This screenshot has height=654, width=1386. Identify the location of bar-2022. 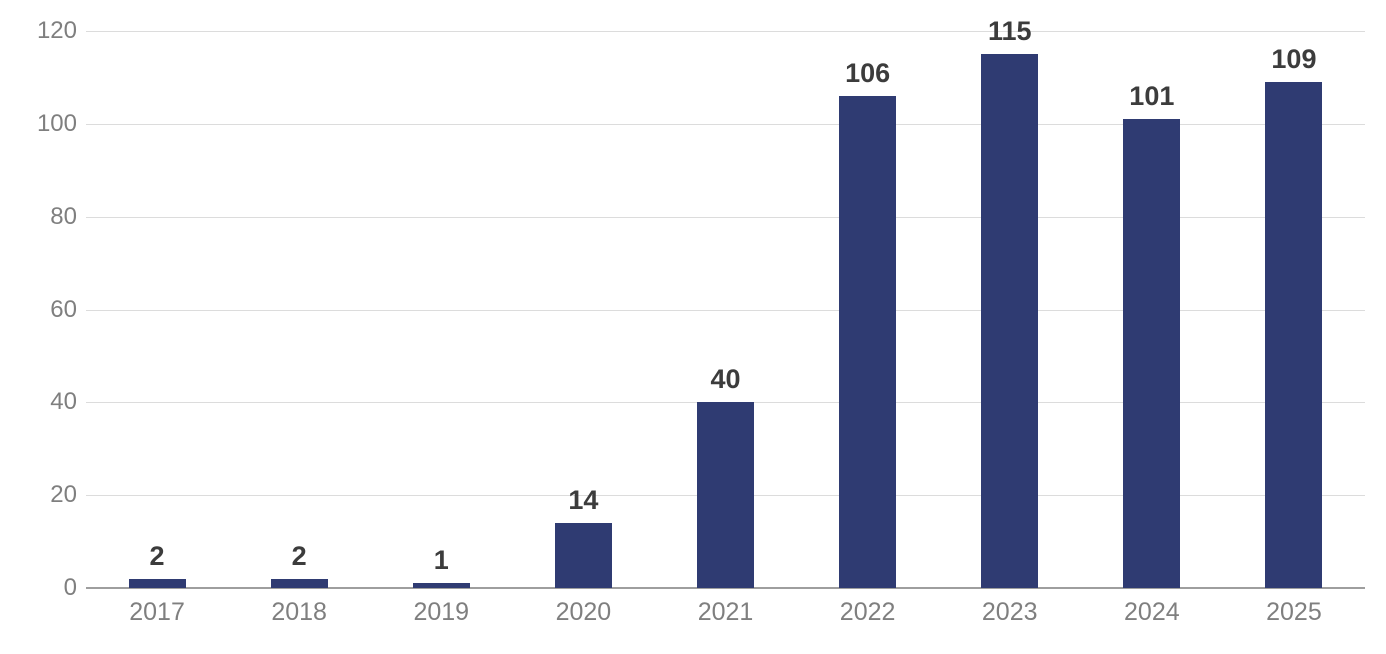
(868, 341).